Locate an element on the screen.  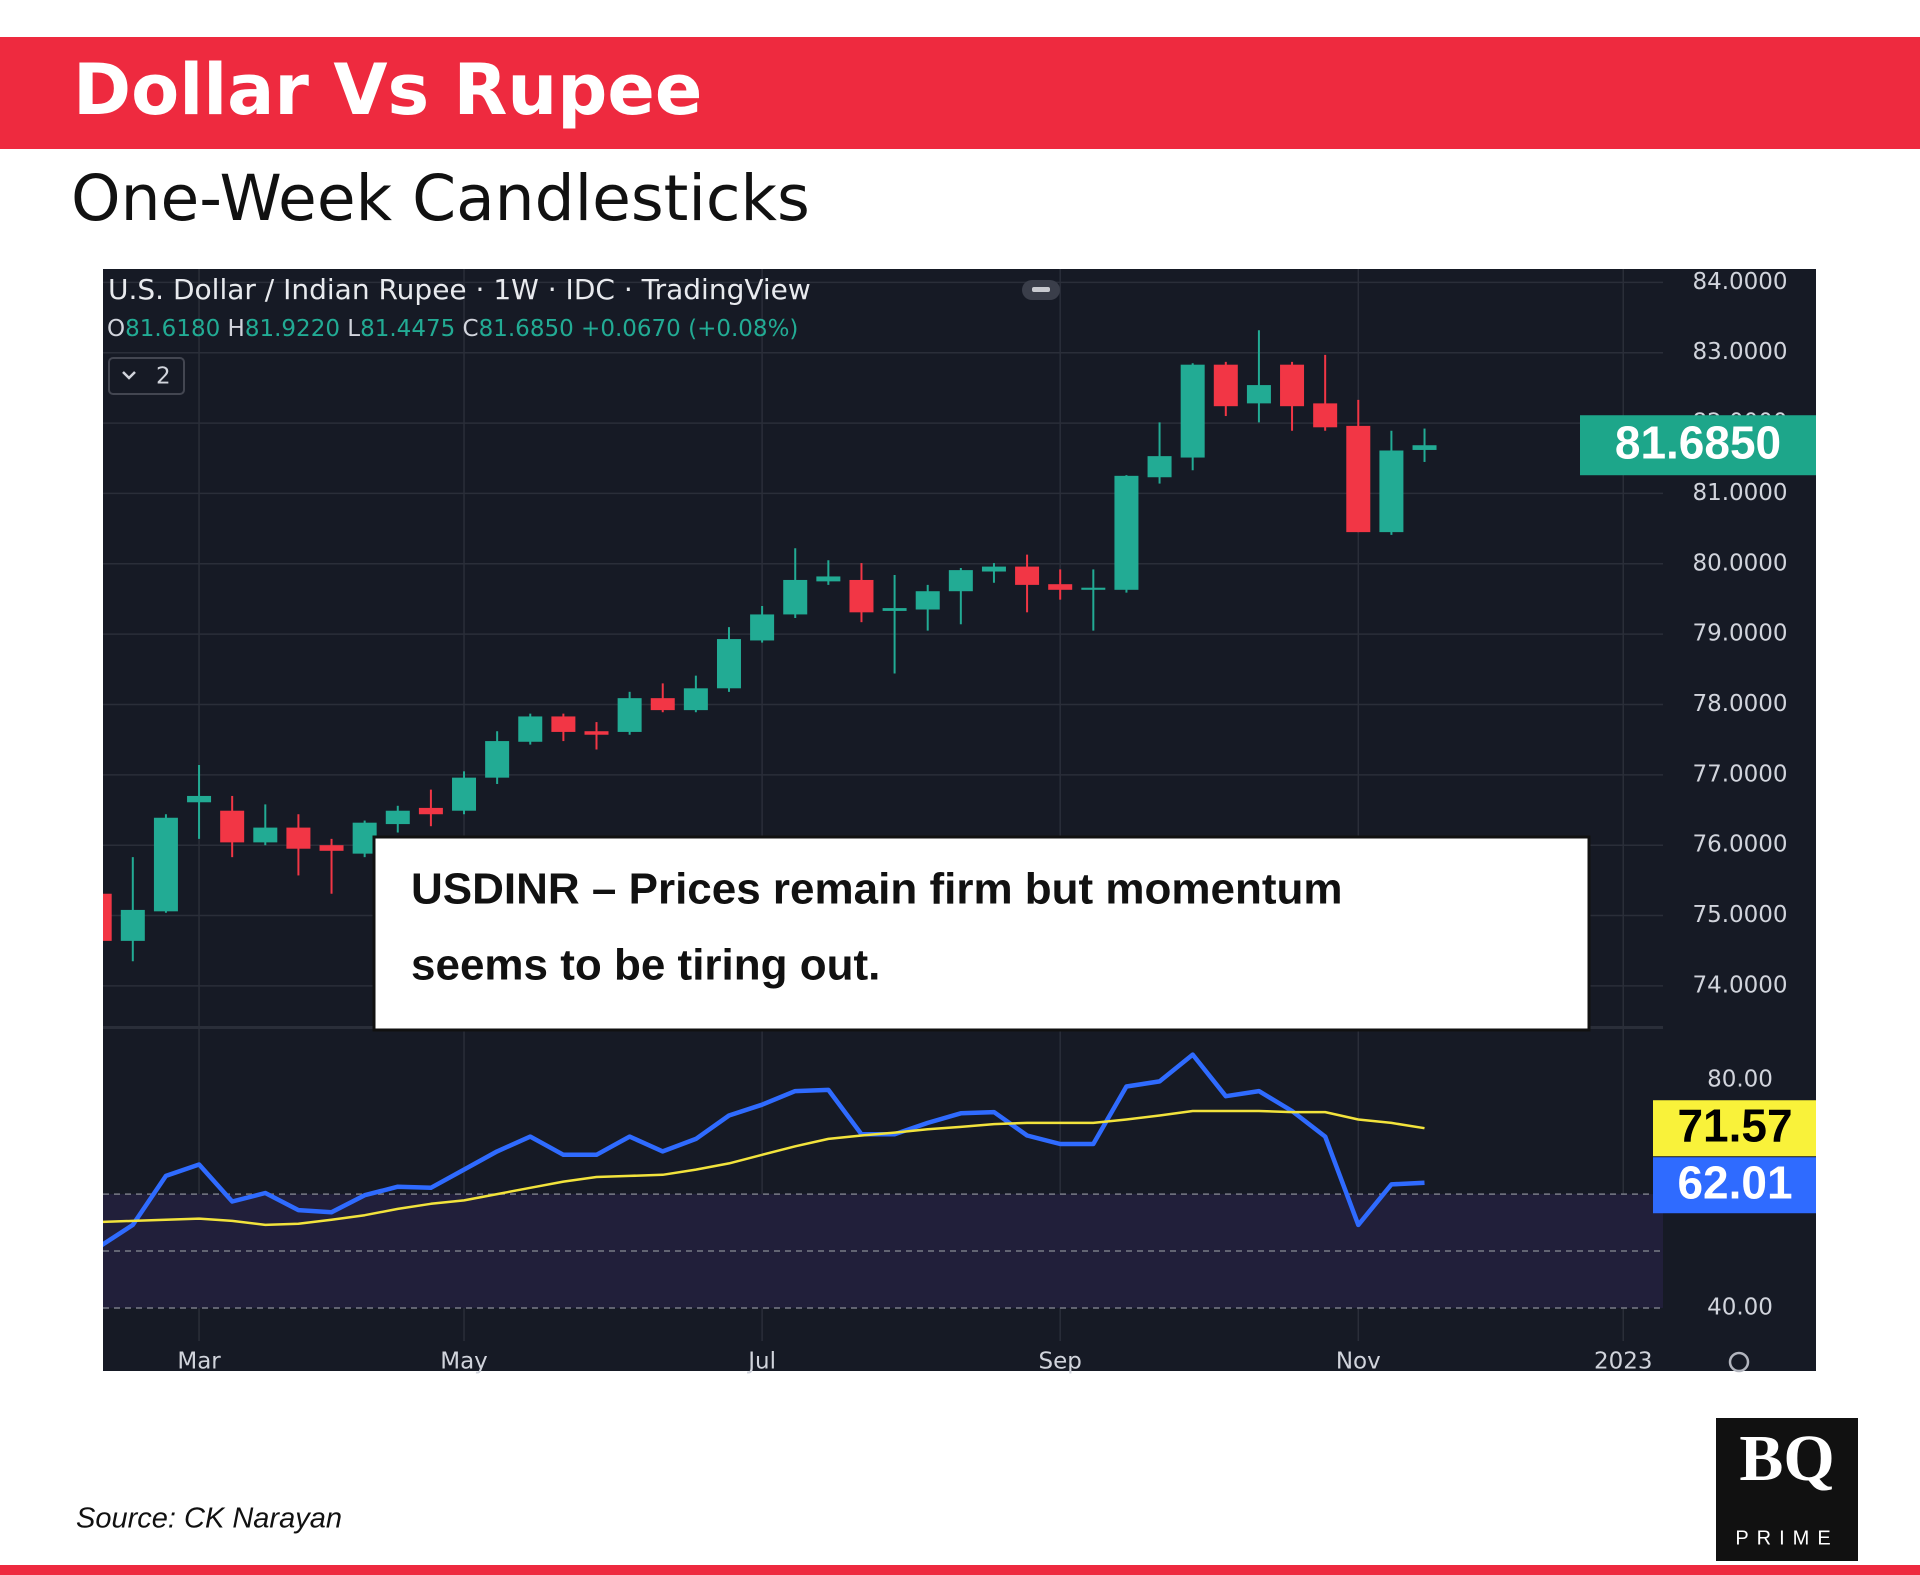
y-tick-label: 77.0000 is located at coordinates (1739, 774).